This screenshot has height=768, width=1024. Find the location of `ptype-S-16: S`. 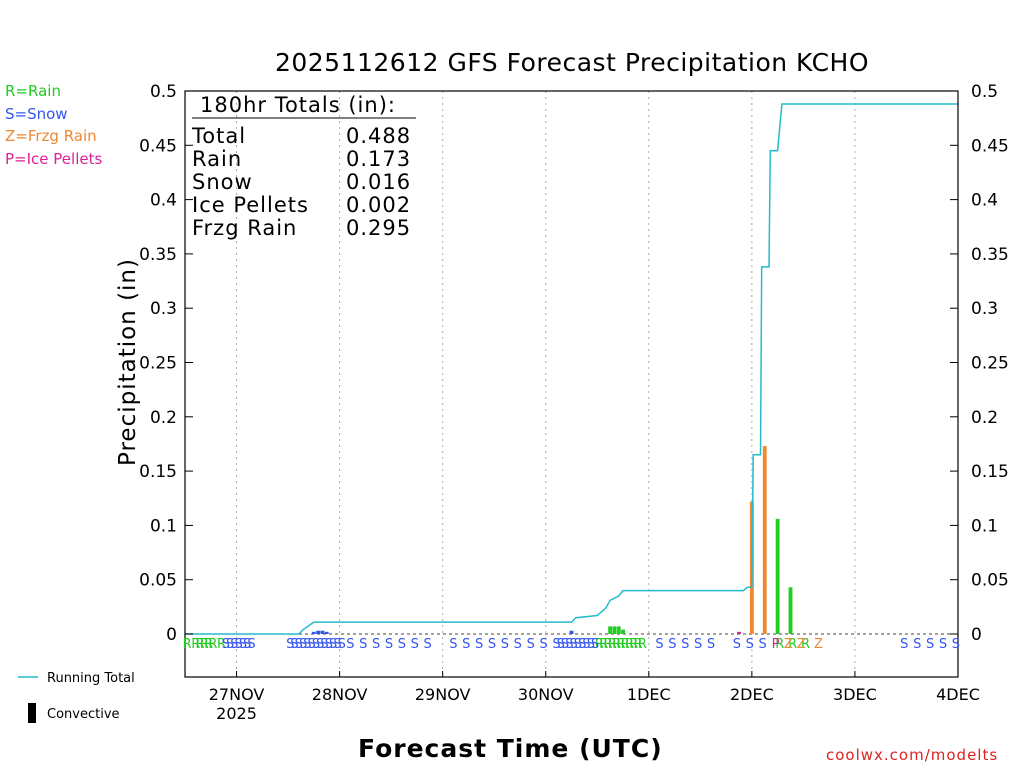

ptype-S-16: S is located at coordinates (329, 644).